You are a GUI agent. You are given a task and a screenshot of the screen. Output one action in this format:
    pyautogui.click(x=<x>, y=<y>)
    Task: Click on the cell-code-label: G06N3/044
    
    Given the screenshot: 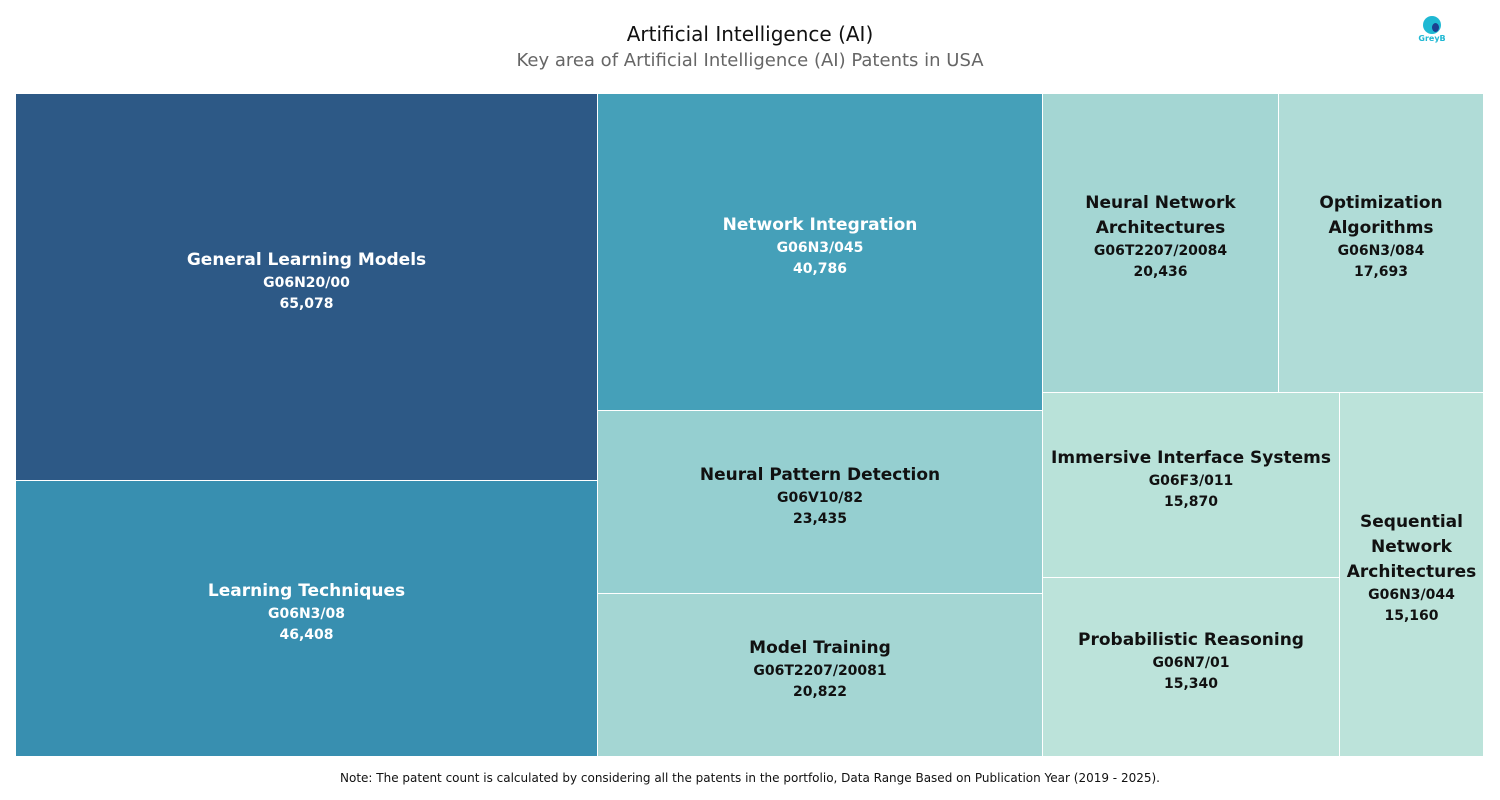 What is the action you would take?
    pyautogui.click(x=1411, y=595)
    